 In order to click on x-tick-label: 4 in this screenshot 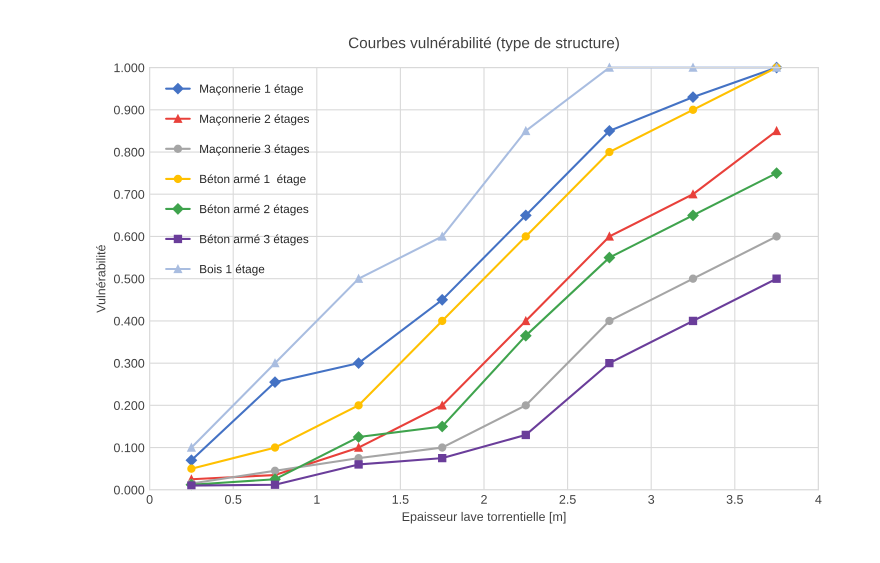, I will do `click(818, 499)`.